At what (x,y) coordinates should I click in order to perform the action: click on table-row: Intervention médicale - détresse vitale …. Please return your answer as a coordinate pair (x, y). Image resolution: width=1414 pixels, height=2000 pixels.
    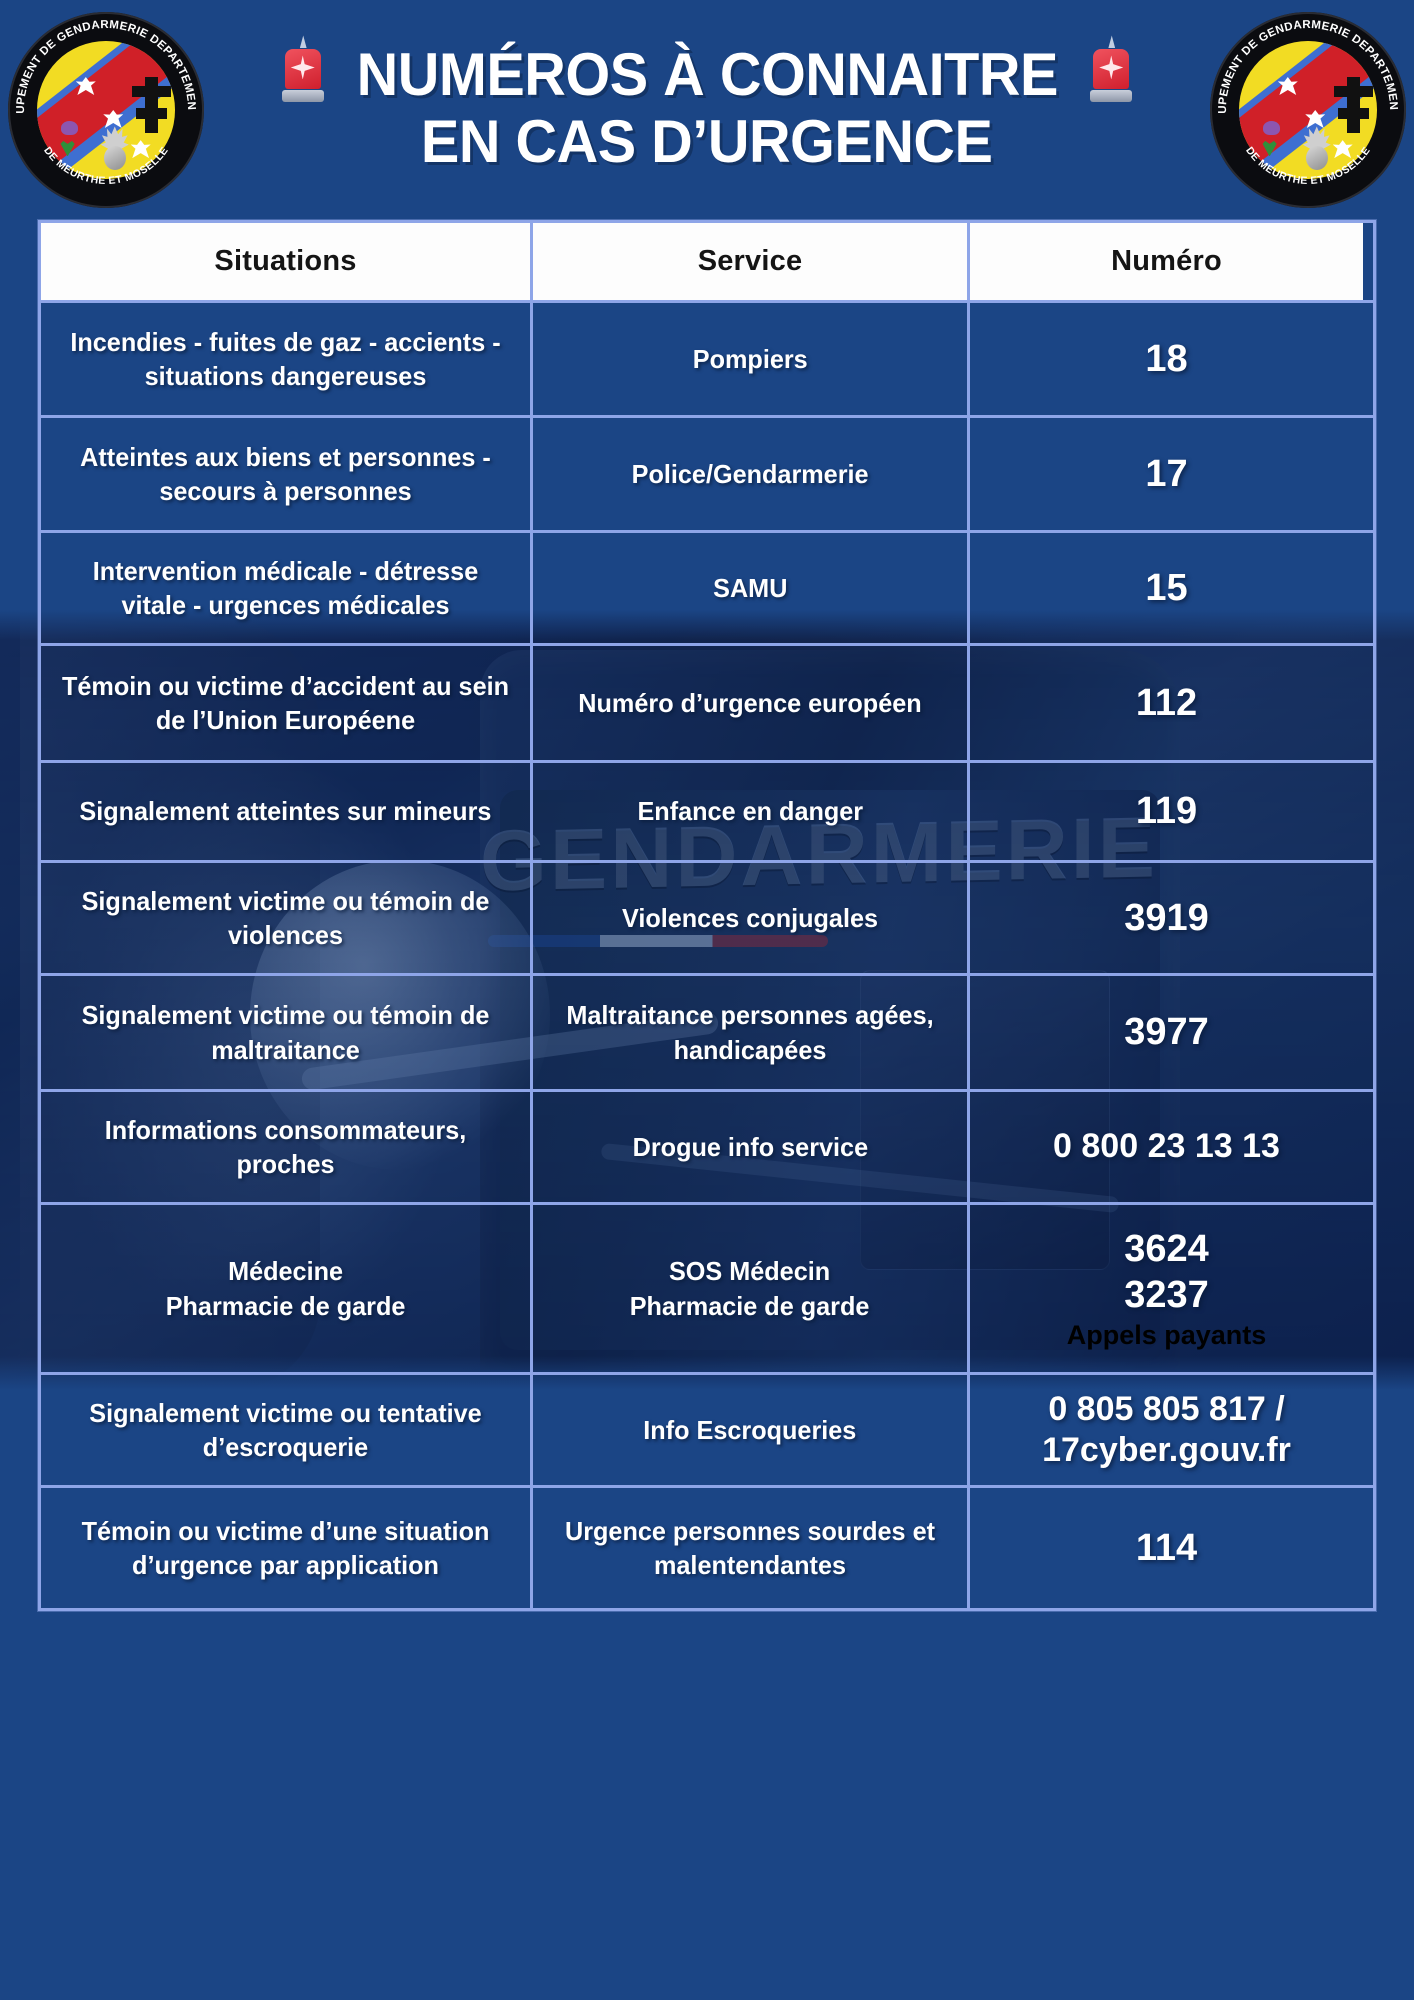
    Looking at the image, I should click on (707, 589).